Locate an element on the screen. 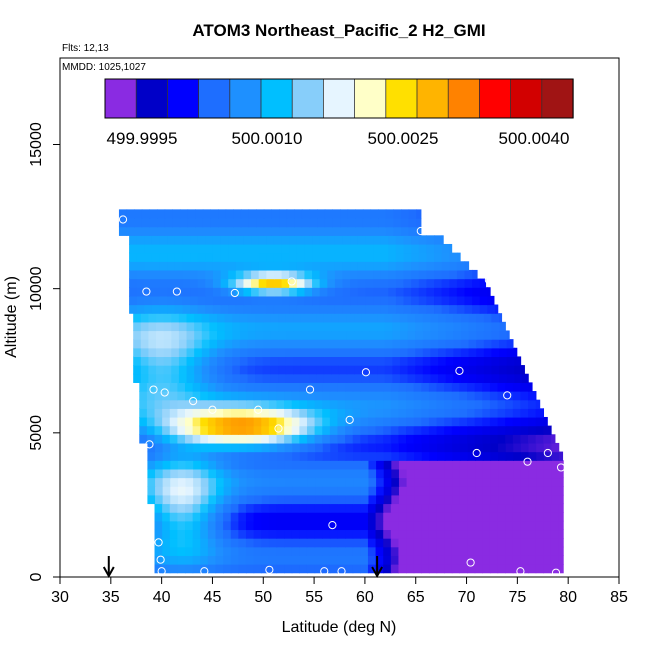  flights-label: Flts: 12,13 is located at coordinates (85, 48).